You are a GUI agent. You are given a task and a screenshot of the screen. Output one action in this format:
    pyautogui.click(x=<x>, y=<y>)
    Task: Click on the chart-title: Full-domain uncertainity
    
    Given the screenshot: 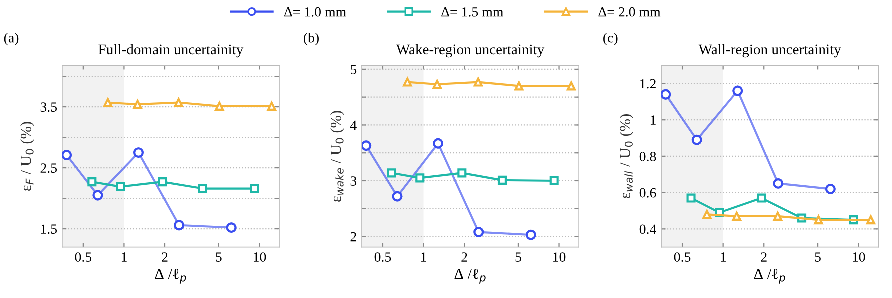 What is the action you would take?
    pyautogui.click(x=171, y=51)
    